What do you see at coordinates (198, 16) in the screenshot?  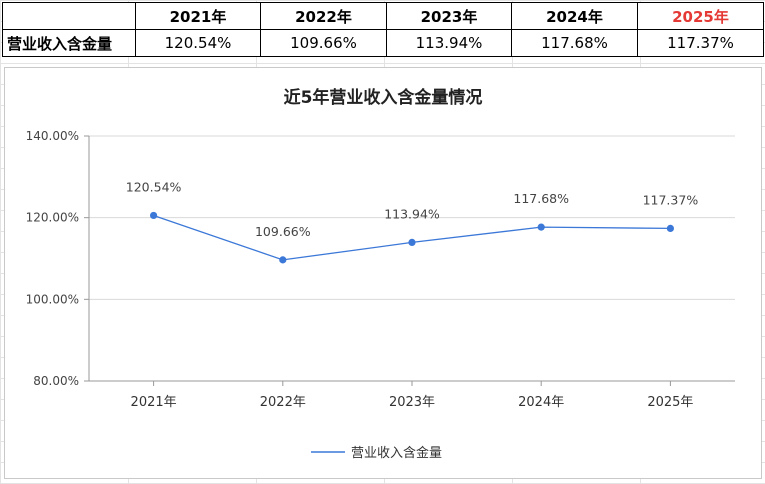 I see `year-header-2021: 2021年` at bounding box center [198, 16].